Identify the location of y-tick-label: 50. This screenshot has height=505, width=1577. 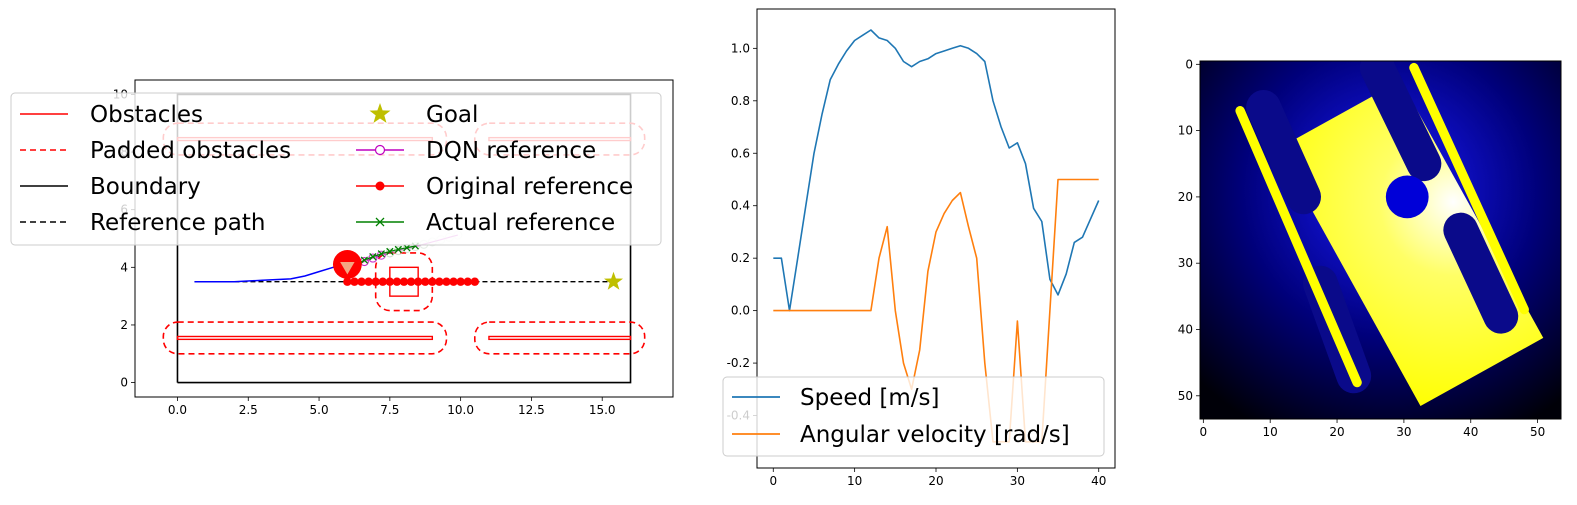
(1185, 396).